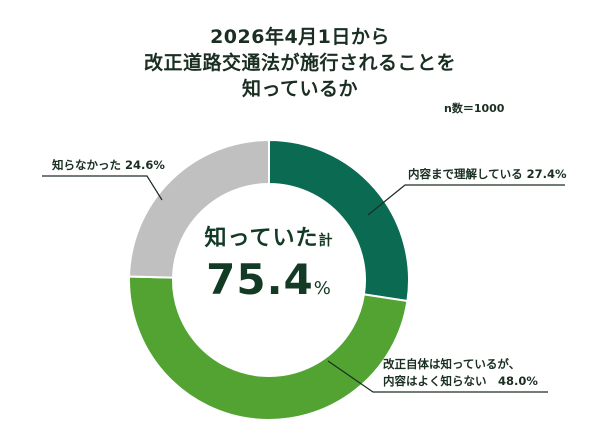  I want to click on segment-unaware, so click(199, 208).